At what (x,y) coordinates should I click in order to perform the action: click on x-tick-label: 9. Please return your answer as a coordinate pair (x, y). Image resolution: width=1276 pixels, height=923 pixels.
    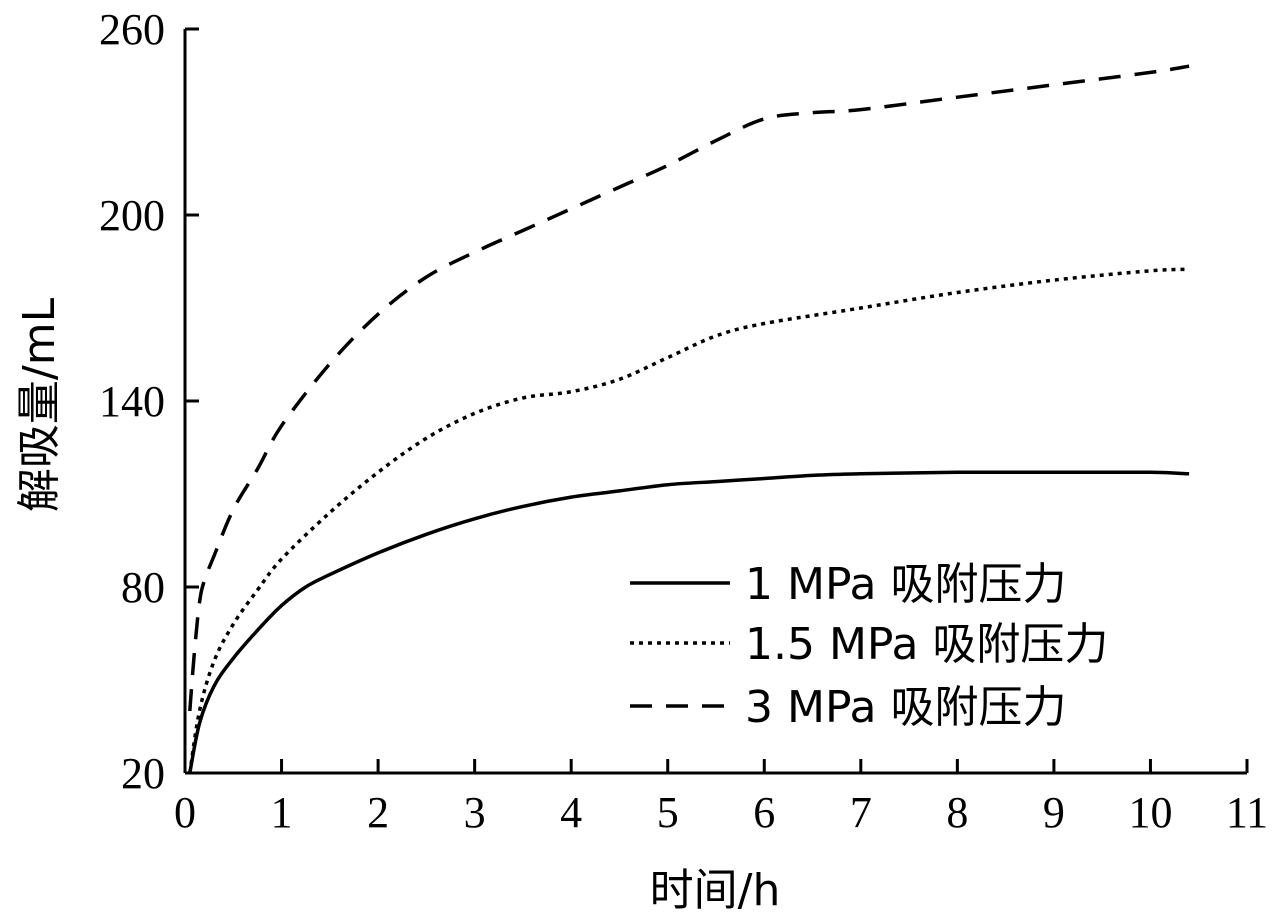
    Looking at the image, I should click on (1054, 812).